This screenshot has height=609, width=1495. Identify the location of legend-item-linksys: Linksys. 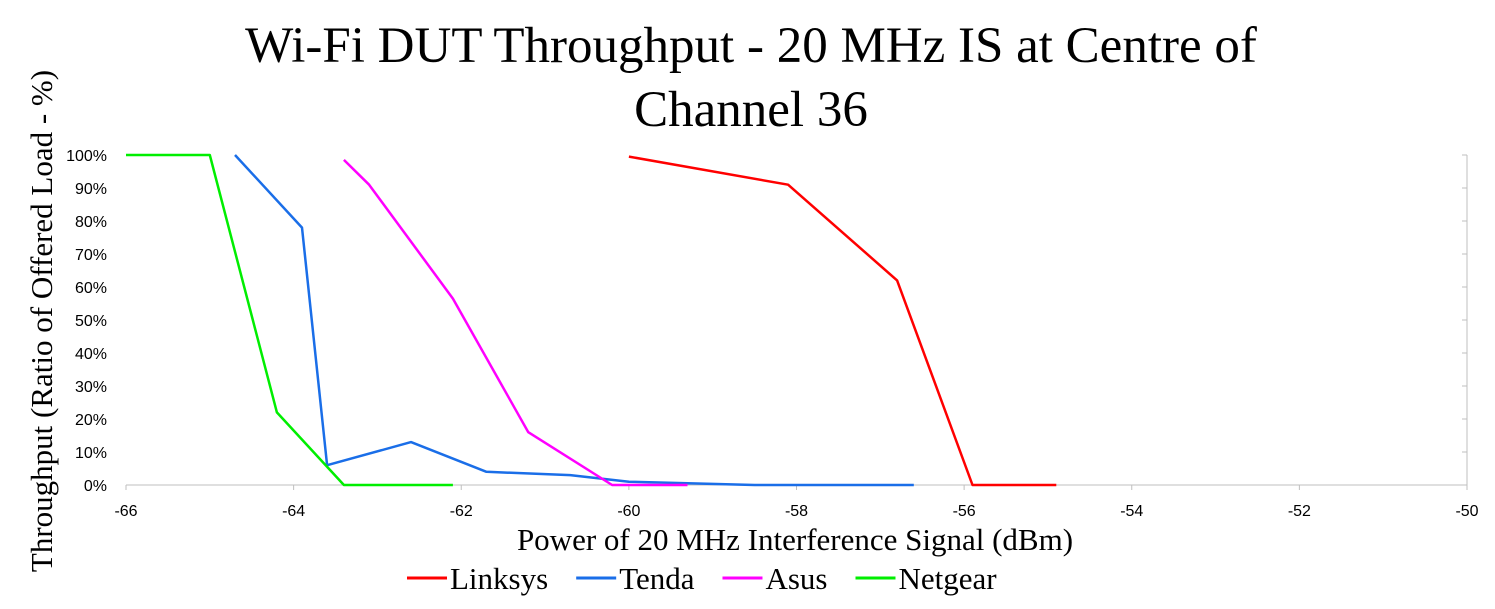
(477, 578).